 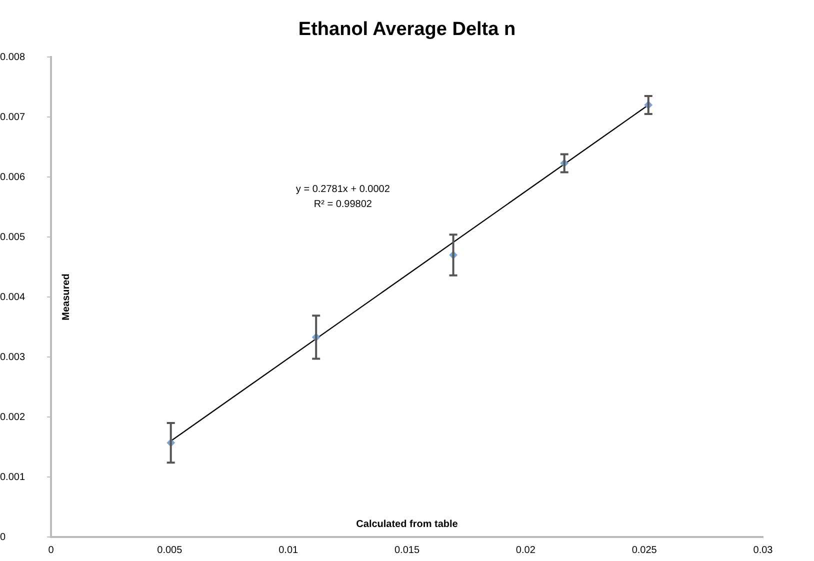 I want to click on x-tick-label: 0.01, so click(x=288, y=550).